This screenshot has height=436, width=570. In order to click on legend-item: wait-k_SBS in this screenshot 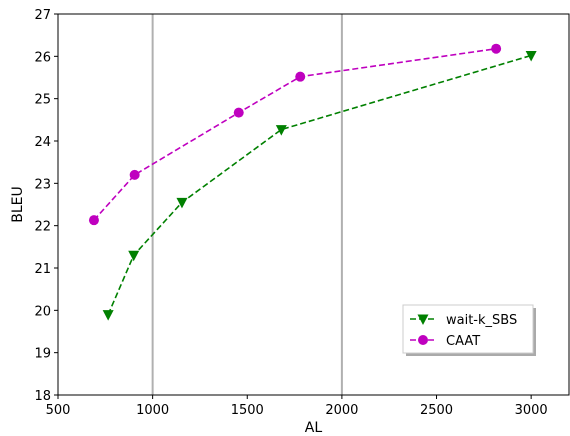, I will do `click(463, 320)`.